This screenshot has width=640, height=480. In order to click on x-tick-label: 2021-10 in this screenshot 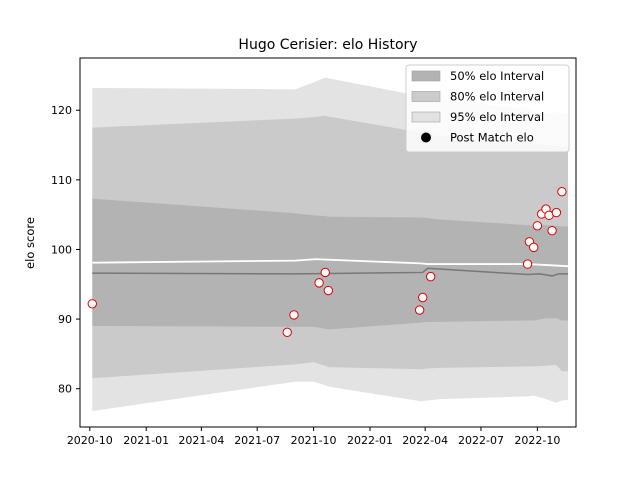, I will do `click(314, 440)`.